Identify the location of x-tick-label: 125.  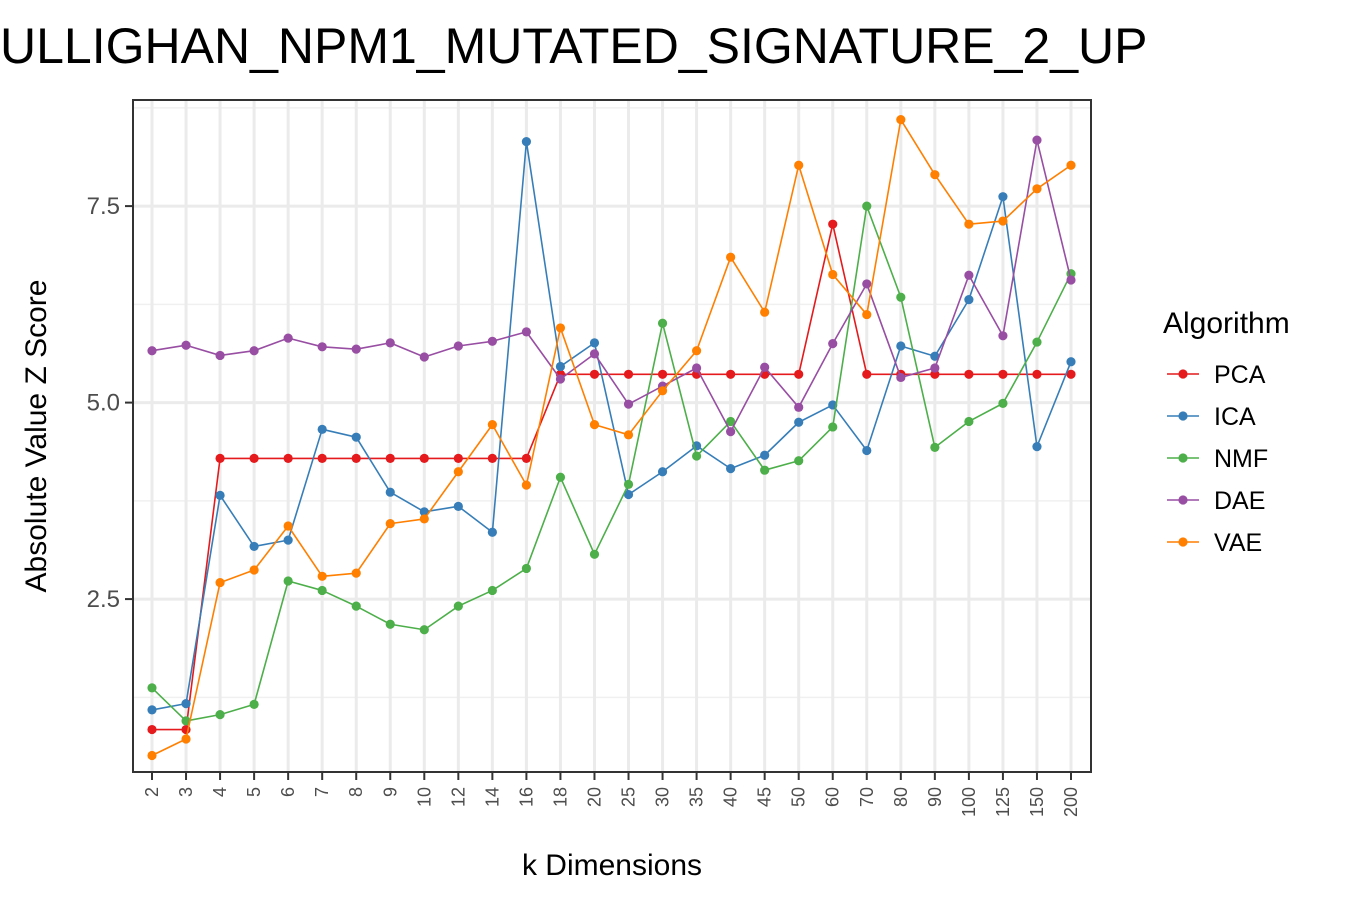
(1003, 802).